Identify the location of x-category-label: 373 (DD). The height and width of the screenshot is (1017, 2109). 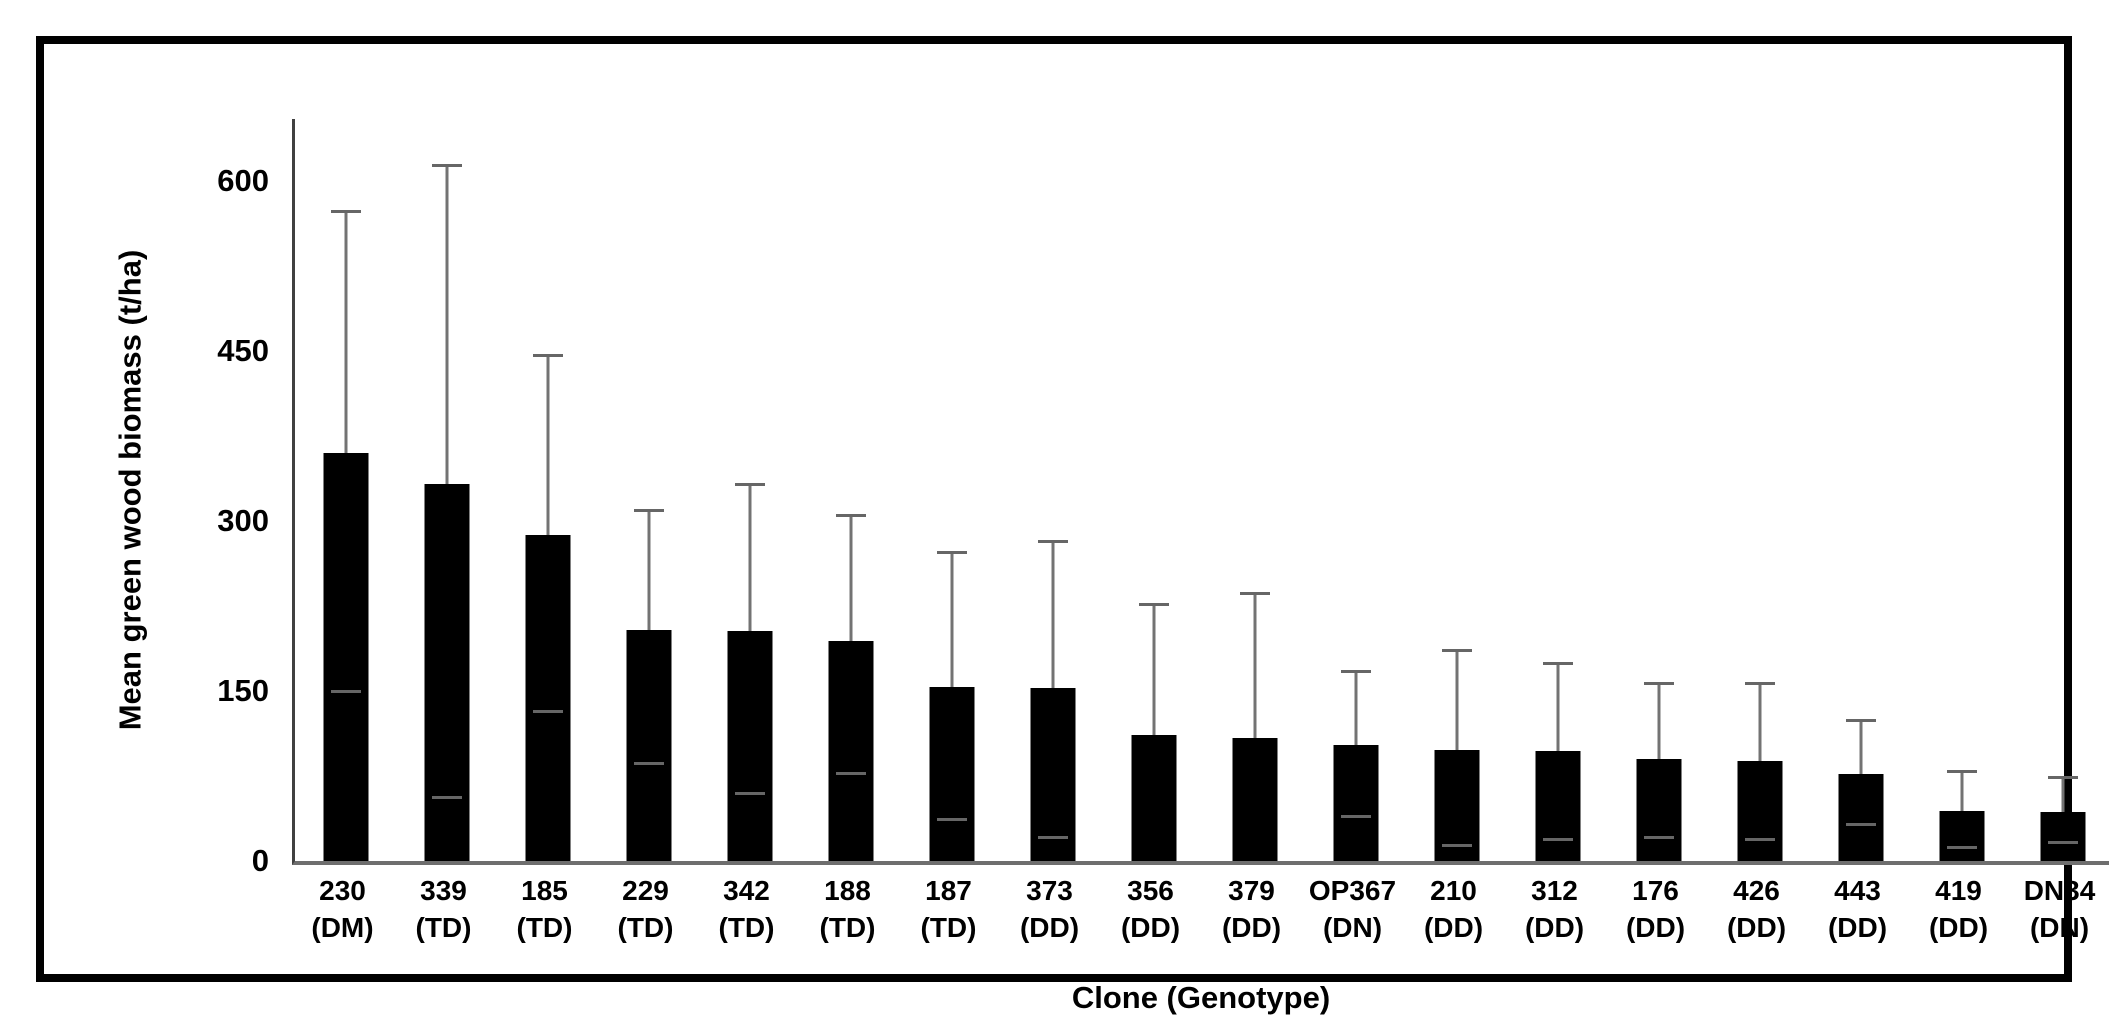
(1049, 909).